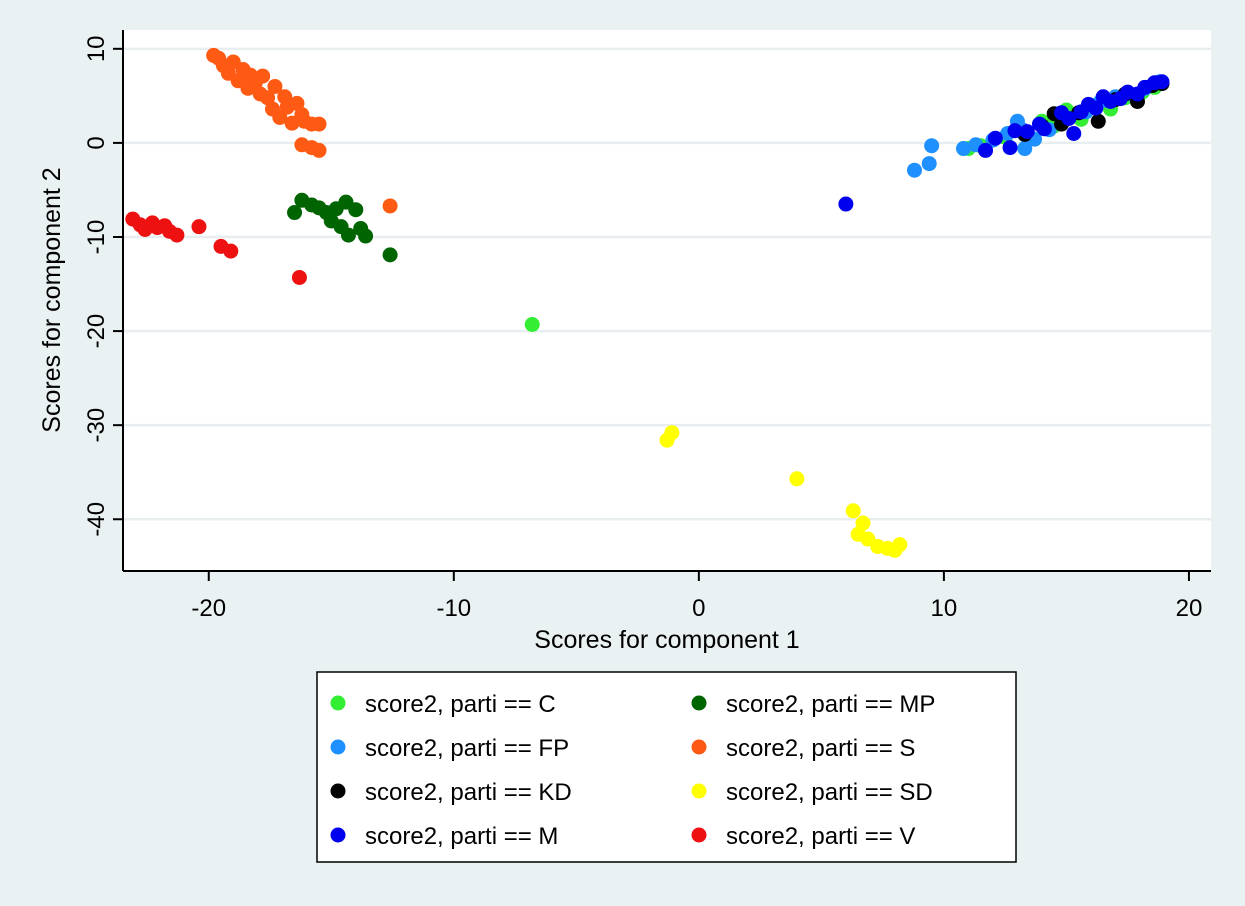  I want to click on y-tick-label: 0, so click(96, 142).